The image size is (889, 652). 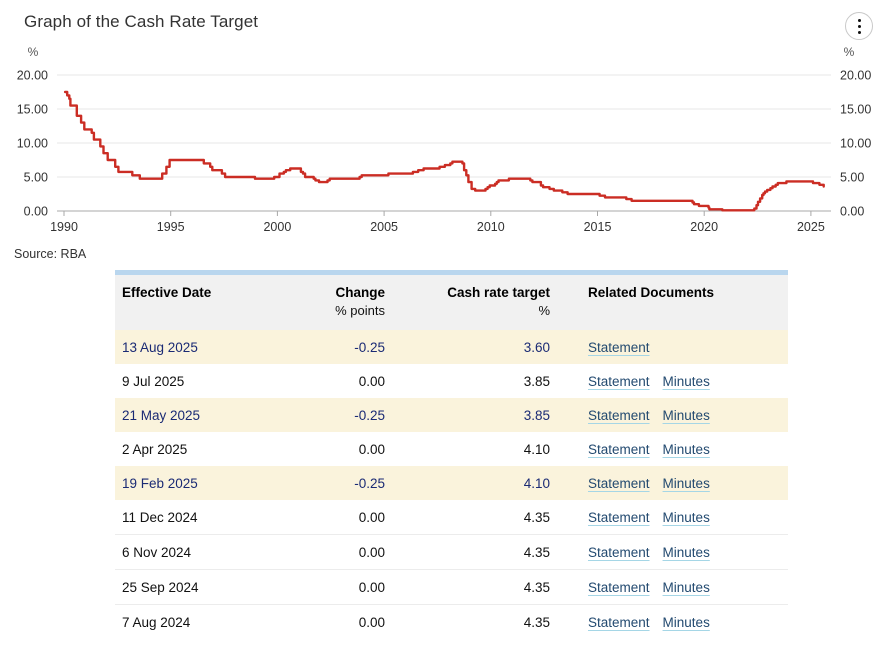 What do you see at coordinates (141, 21) in the screenshot?
I see `page-title: Graph of the Cash Rate Target` at bounding box center [141, 21].